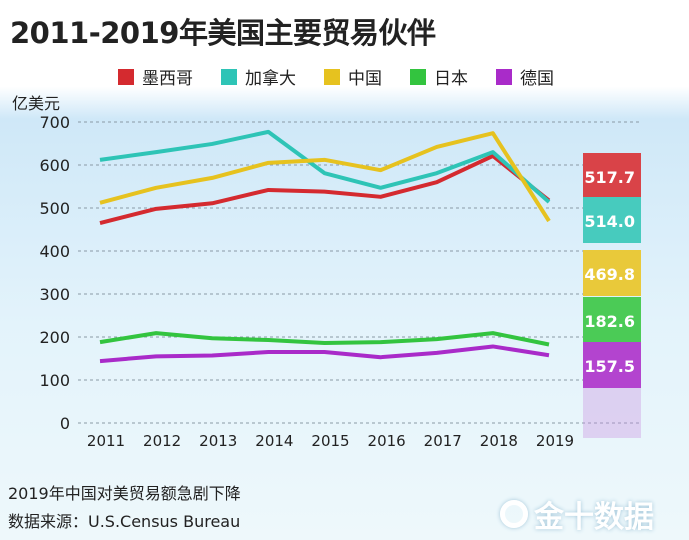 The width and height of the screenshot is (689, 540). I want to click on x-tick-label: 2018, so click(499, 441).